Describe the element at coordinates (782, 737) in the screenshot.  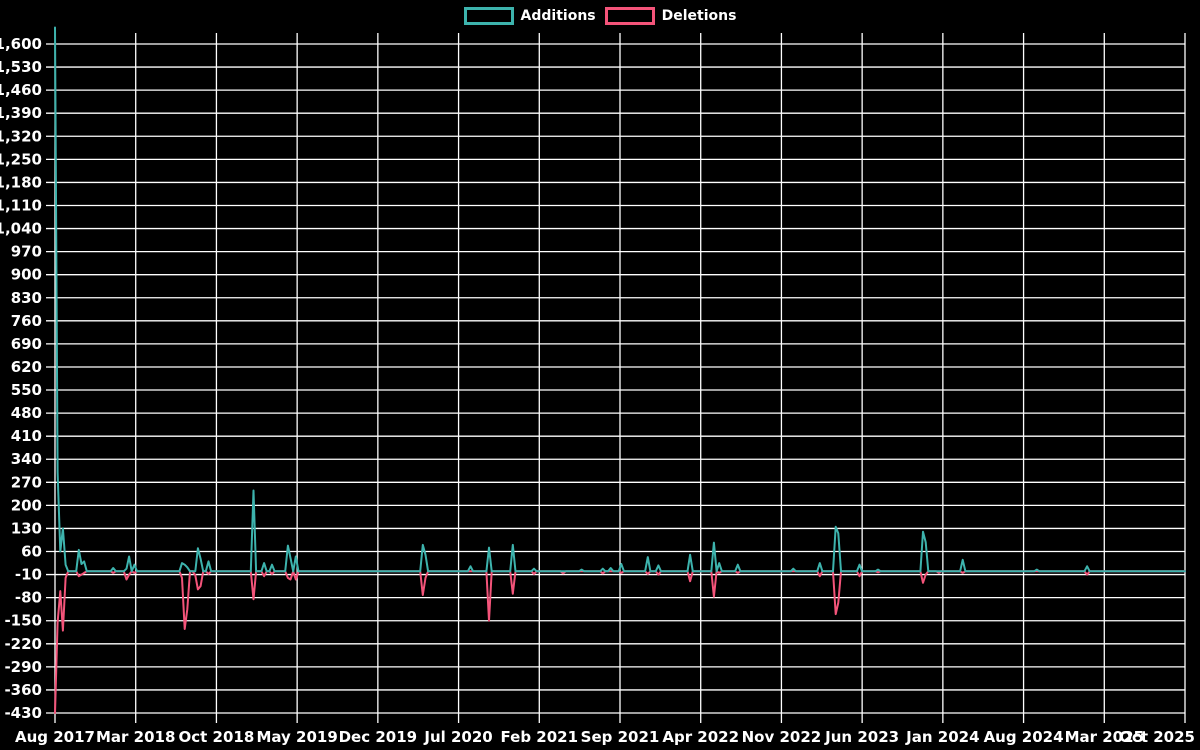
I see `x-tick-label: Nov 2022` at that location.